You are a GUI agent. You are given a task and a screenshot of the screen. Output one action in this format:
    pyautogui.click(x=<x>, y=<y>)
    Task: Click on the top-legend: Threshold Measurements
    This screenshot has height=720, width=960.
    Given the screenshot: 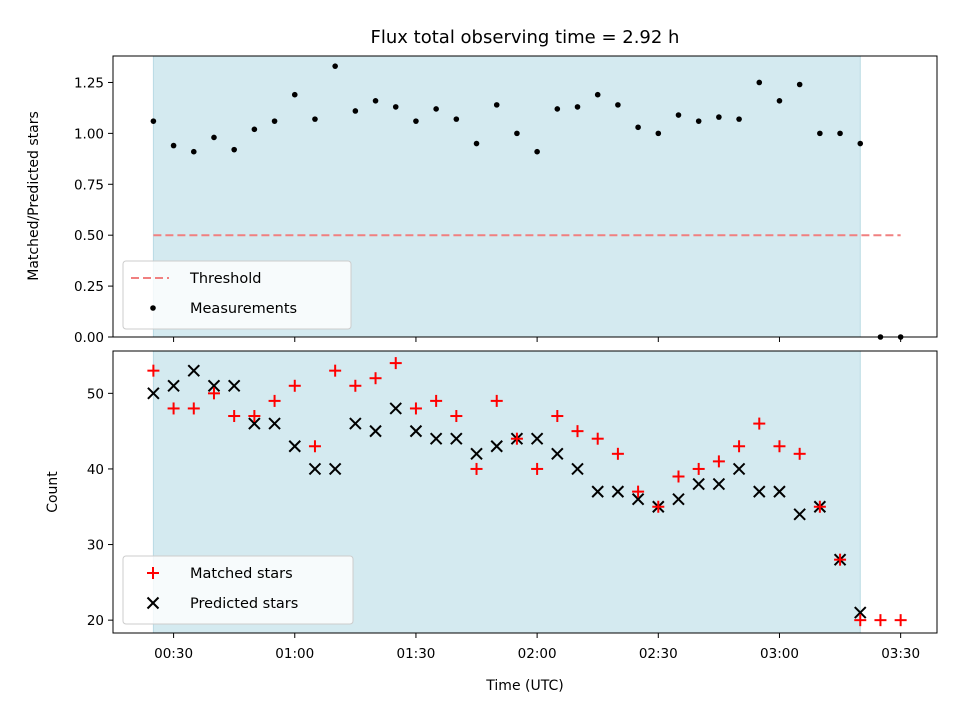 What is the action you would take?
    pyautogui.click(x=237, y=295)
    